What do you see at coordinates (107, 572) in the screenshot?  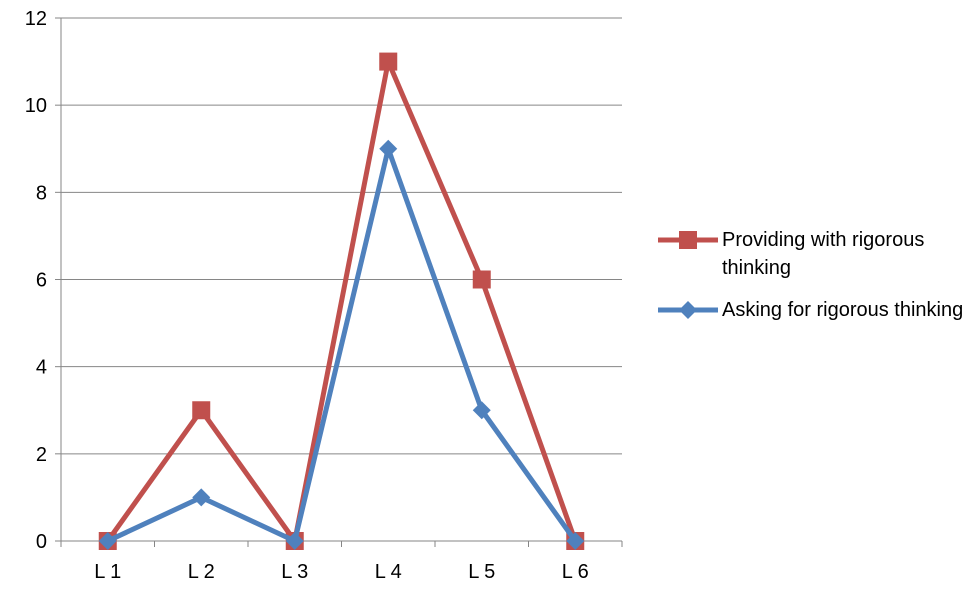 I see `x-tick-label: L 1` at bounding box center [107, 572].